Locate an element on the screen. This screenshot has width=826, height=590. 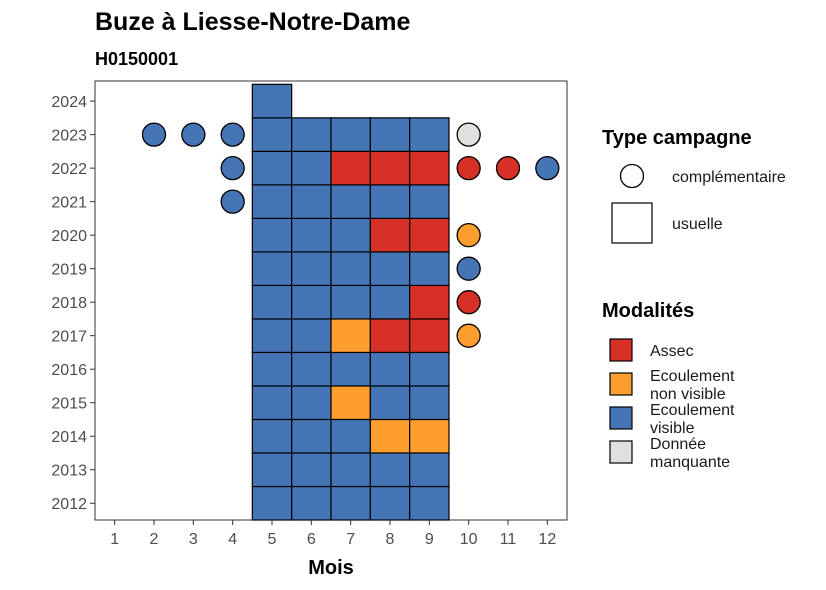
x-tick-label: 3 is located at coordinates (193, 539).